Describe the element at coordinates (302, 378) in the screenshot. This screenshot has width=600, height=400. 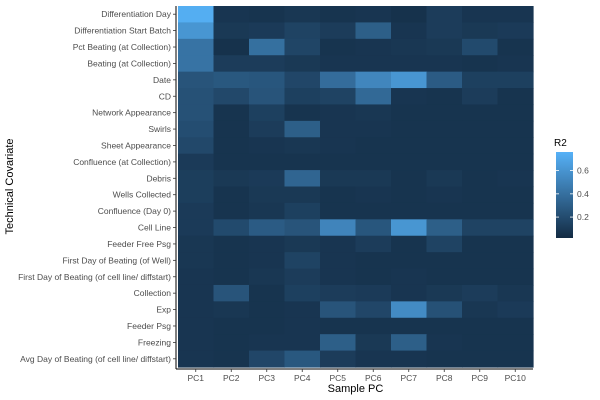
I see `x-tick-label: PC4` at that location.